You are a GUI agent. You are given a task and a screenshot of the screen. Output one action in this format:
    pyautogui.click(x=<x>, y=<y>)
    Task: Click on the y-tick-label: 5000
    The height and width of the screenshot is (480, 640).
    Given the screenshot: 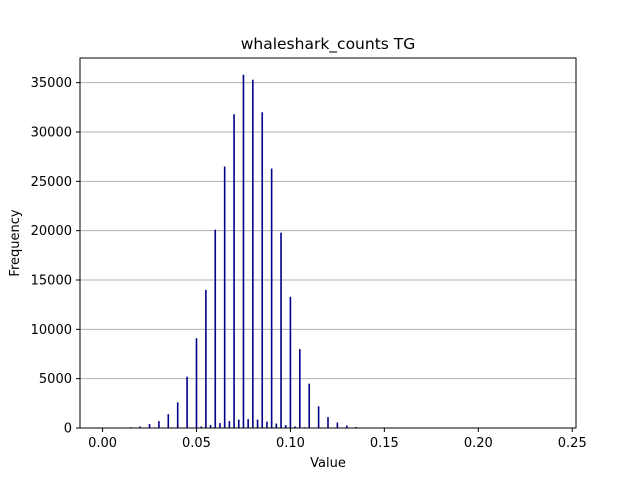 What is the action you would take?
    pyautogui.click(x=55, y=379)
    